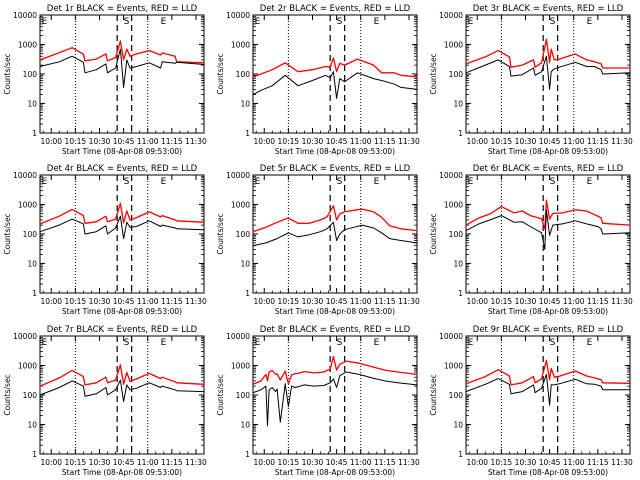 This screenshot has width=640, height=480. I want to click on panel-title: Det 6r BLACK = Events, RED = LLD, so click(548, 169).